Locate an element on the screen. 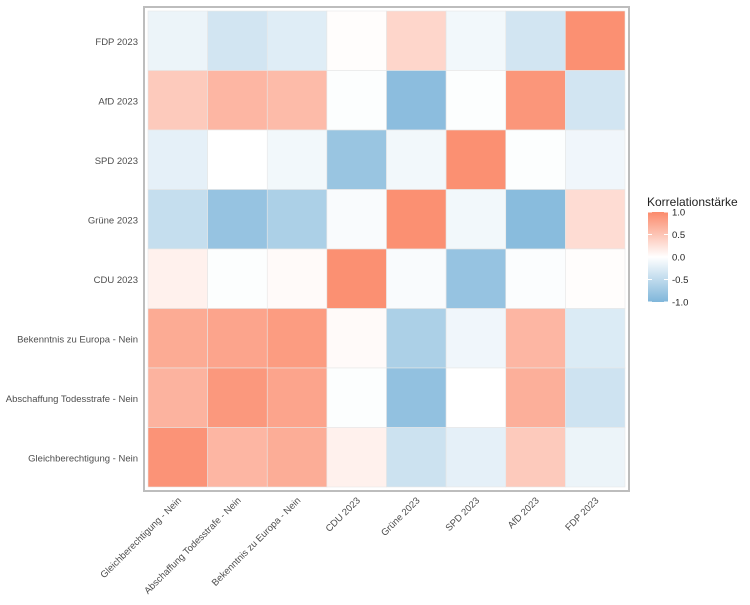 This screenshot has height=605, width=750. legend-tick-label: 1.0 is located at coordinates (678, 213).